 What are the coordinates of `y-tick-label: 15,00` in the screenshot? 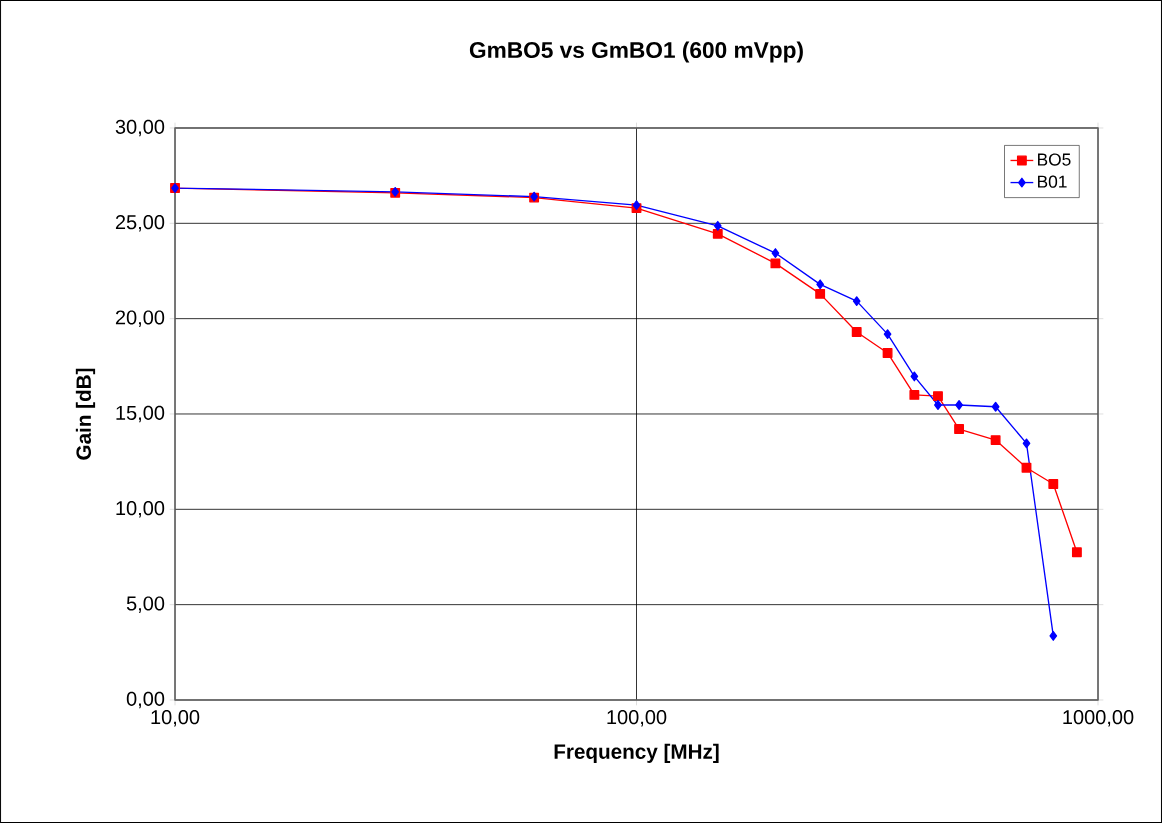 It's located at (140, 414).